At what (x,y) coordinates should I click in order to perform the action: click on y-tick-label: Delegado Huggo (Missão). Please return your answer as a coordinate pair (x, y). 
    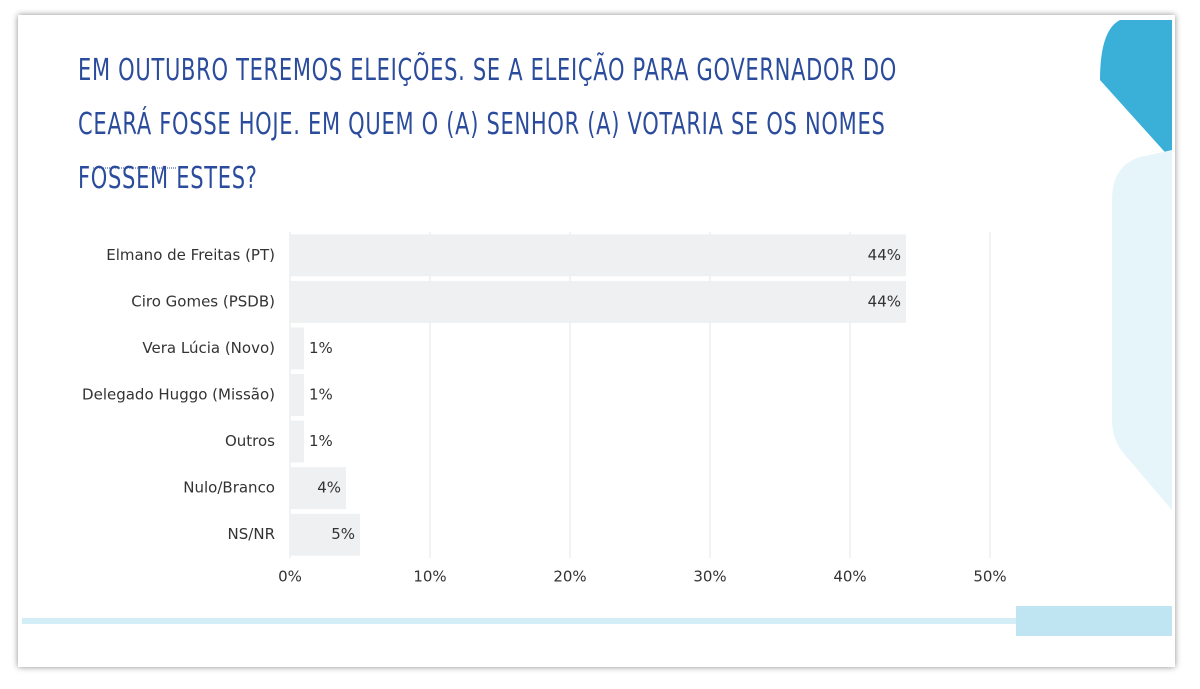
    Looking at the image, I should click on (178, 395).